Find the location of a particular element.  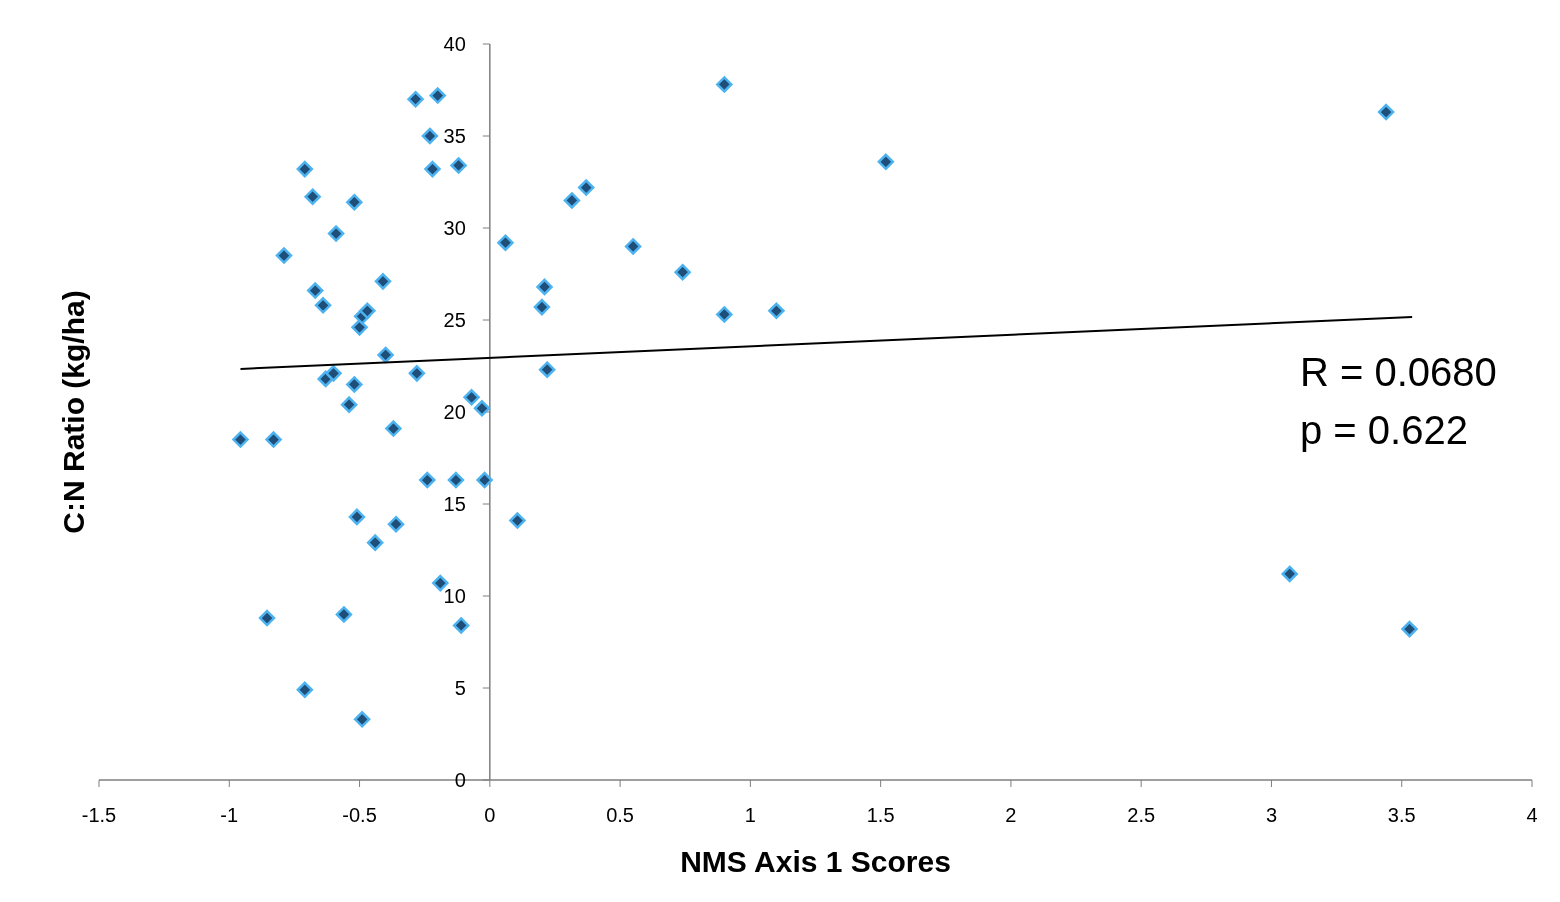

y-tick-label: 20 is located at coordinates (454, 412).